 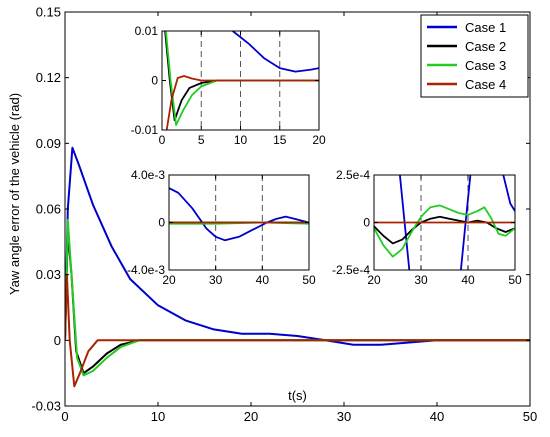 I want to click on legend-label: Case 3, so click(x=485, y=65).